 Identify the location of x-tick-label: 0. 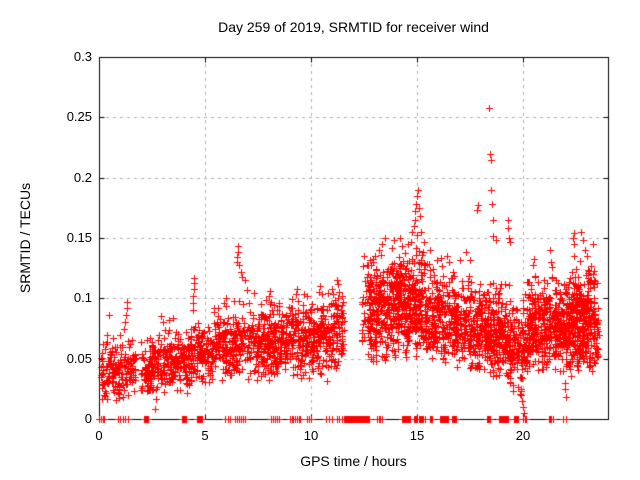
(99, 435).